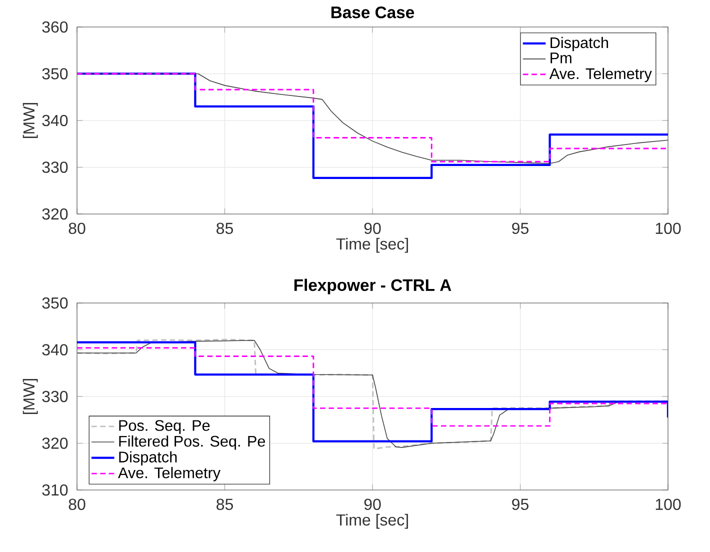  I want to click on chart-title: Flexpower - CTRL A, so click(373, 286).